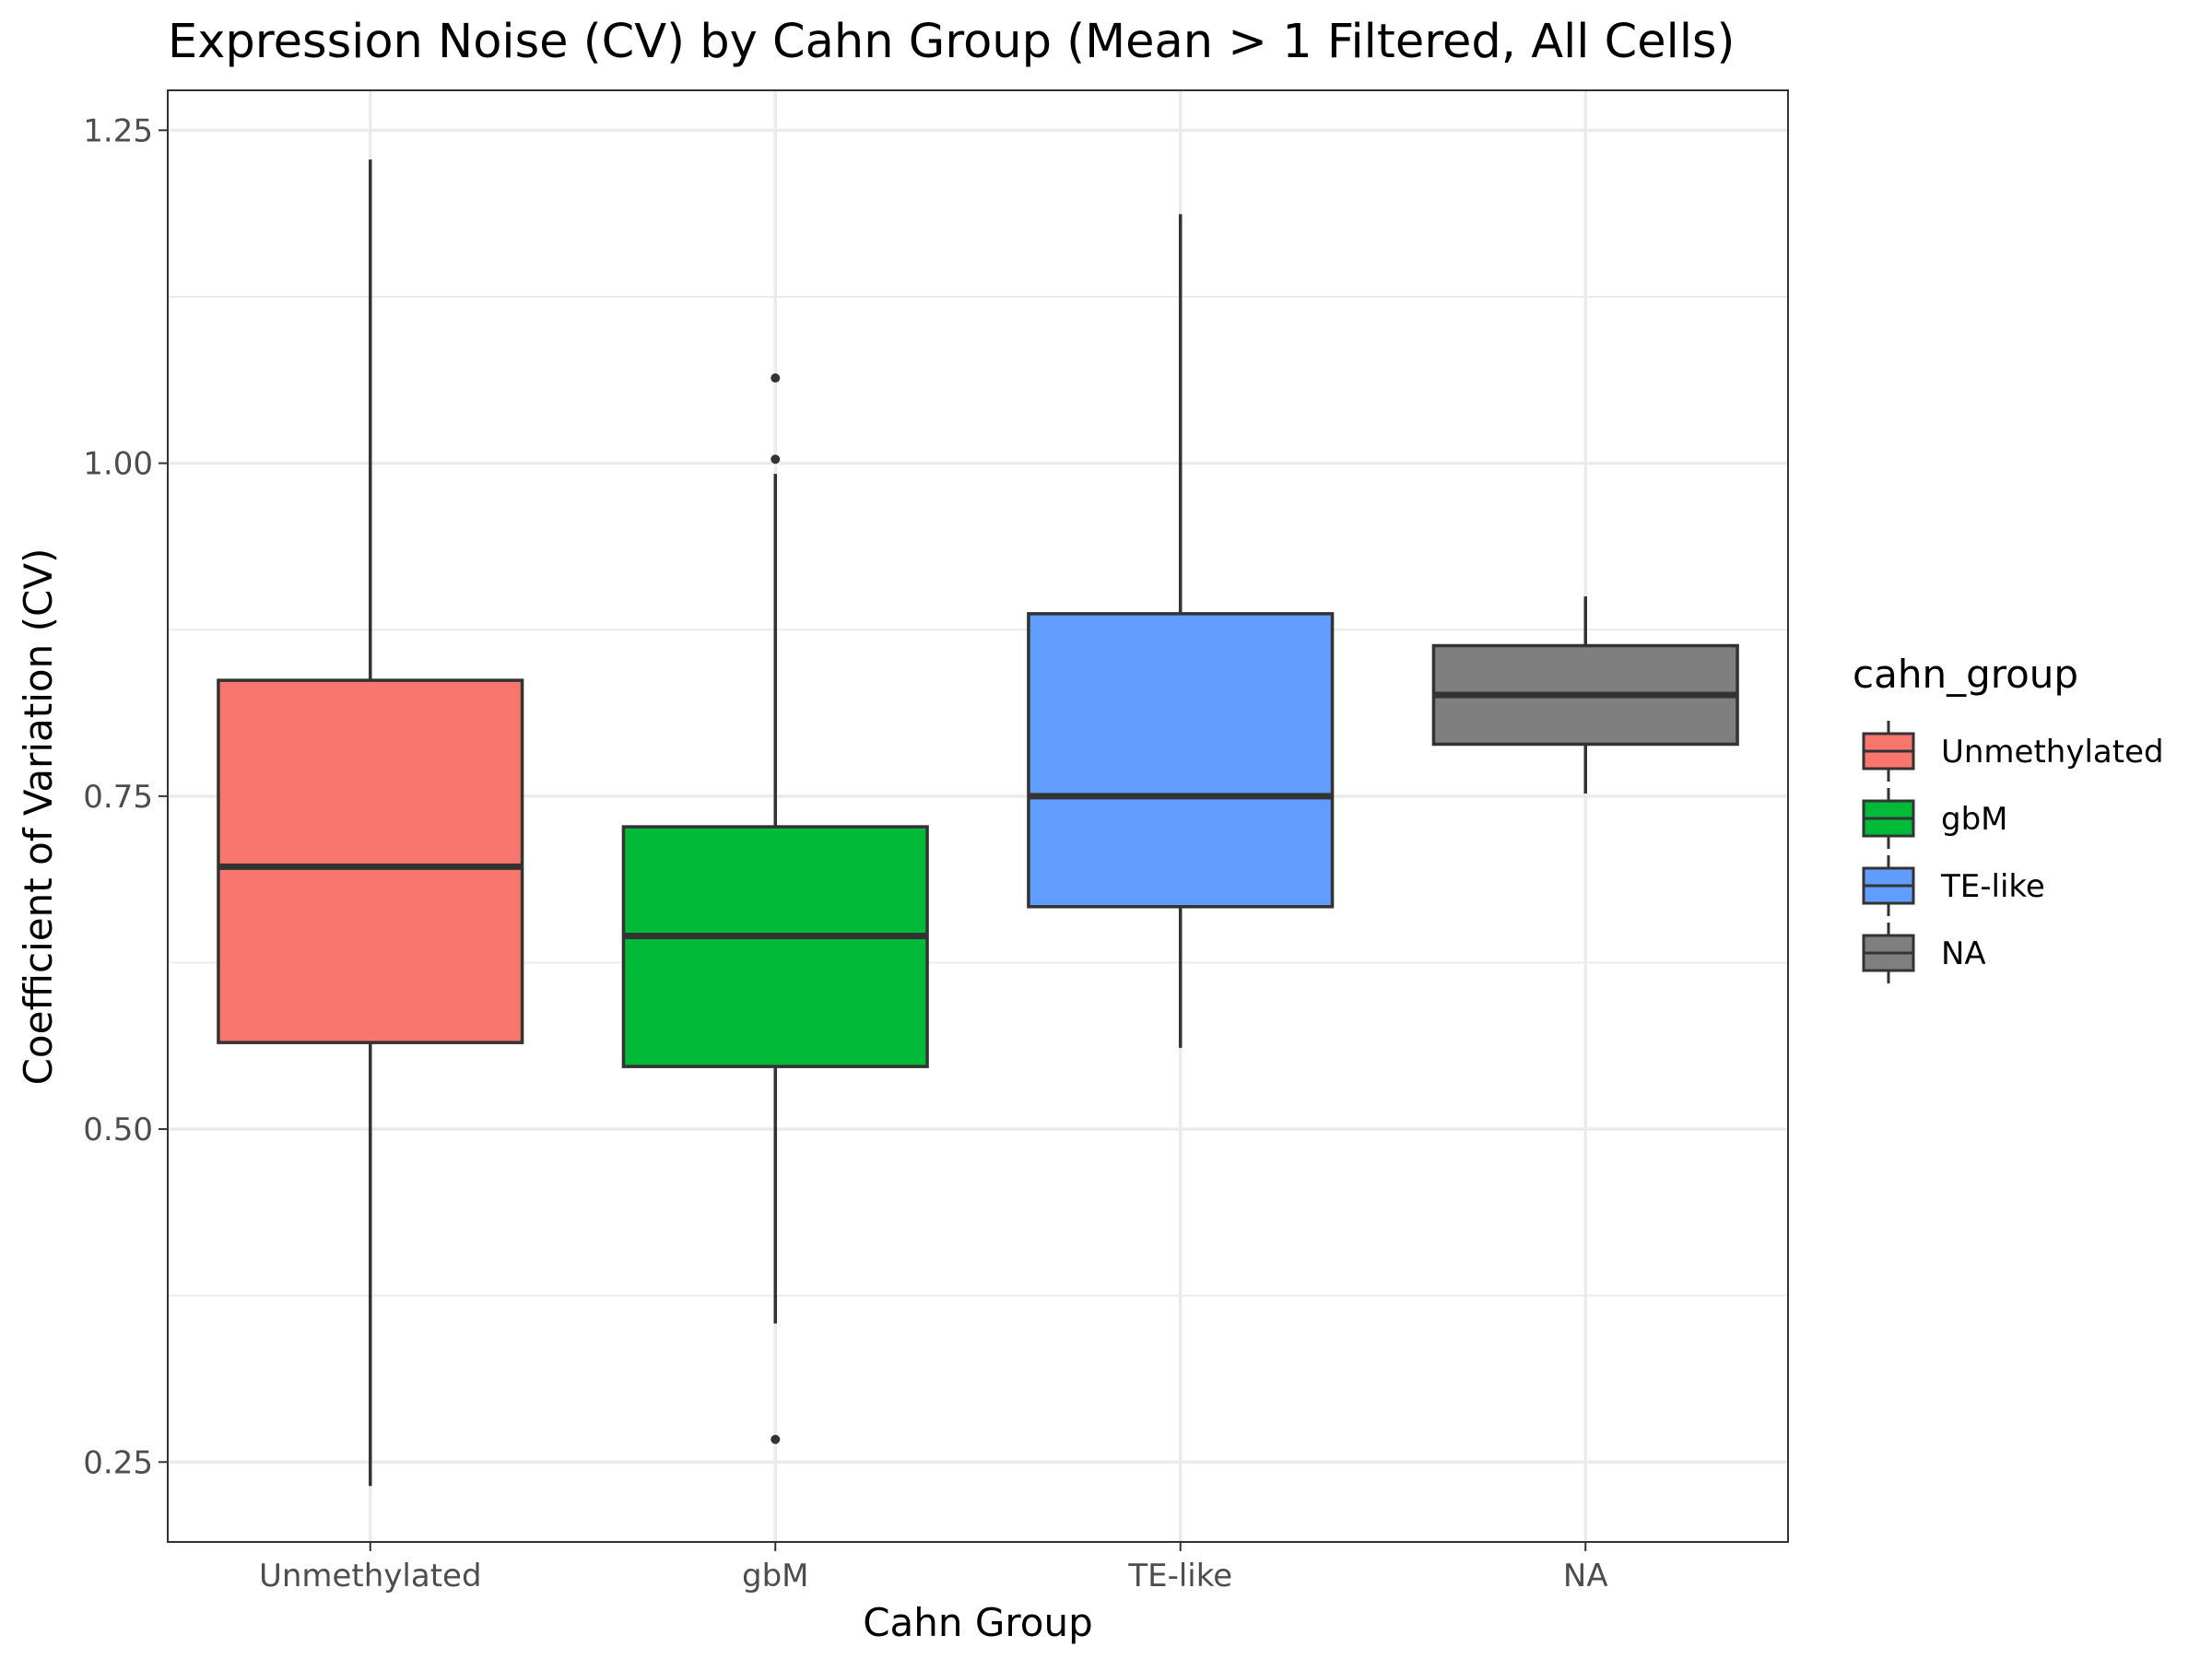 The image size is (2212, 1659). Describe the element at coordinates (38, 817) in the screenshot. I see `y-axis-title: Coefficient of Variation (CV)` at that location.